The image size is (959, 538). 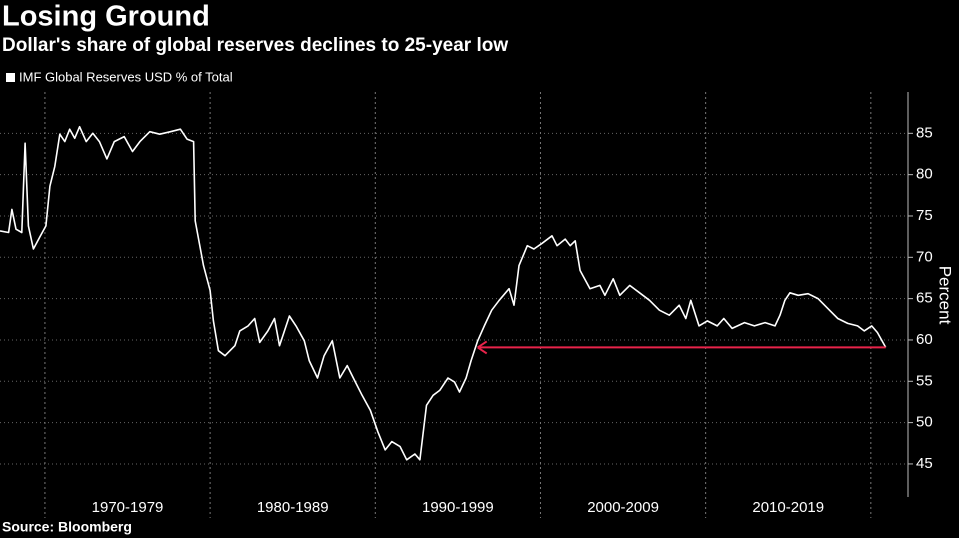 What do you see at coordinates (924, 422) in the screenshot?
I see `y-tick-label: 50` at bounding box center [924, 422].